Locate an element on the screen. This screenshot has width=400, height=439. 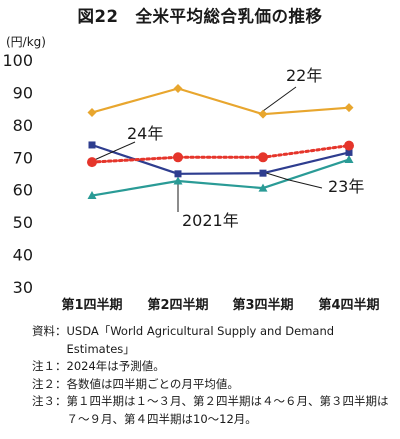
note-key: 注２： is located at coordinates (49, 383).